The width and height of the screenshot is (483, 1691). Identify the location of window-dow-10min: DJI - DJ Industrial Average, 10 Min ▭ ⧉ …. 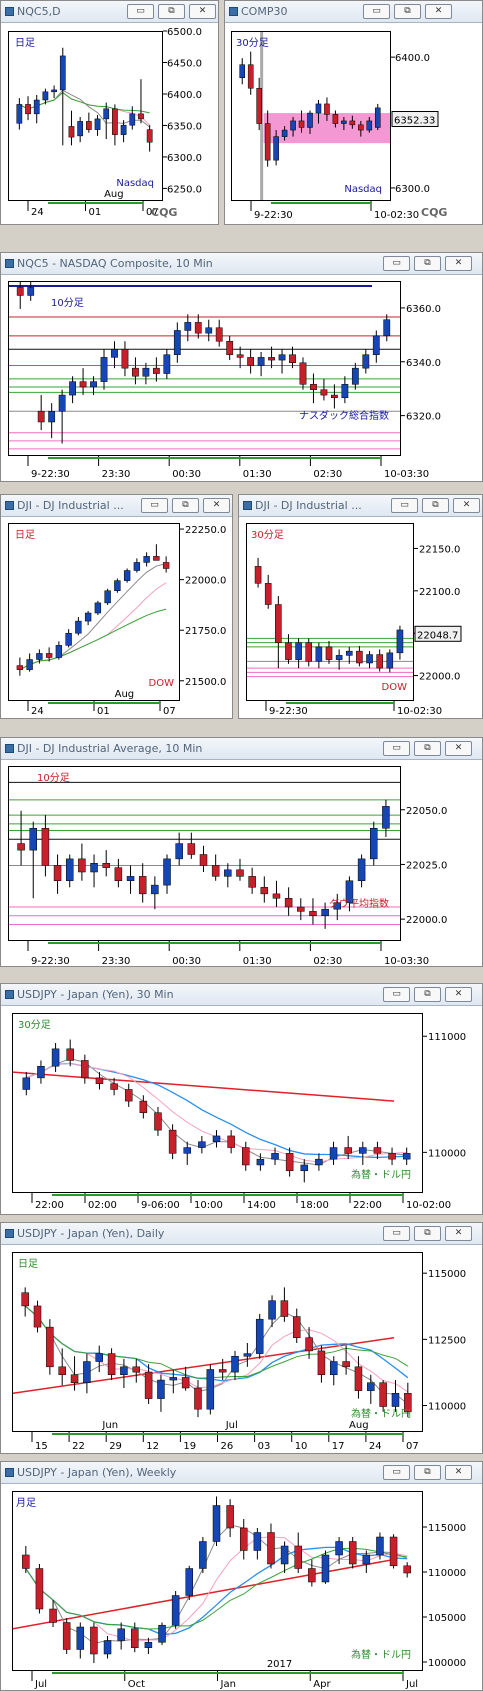
(241, 852).